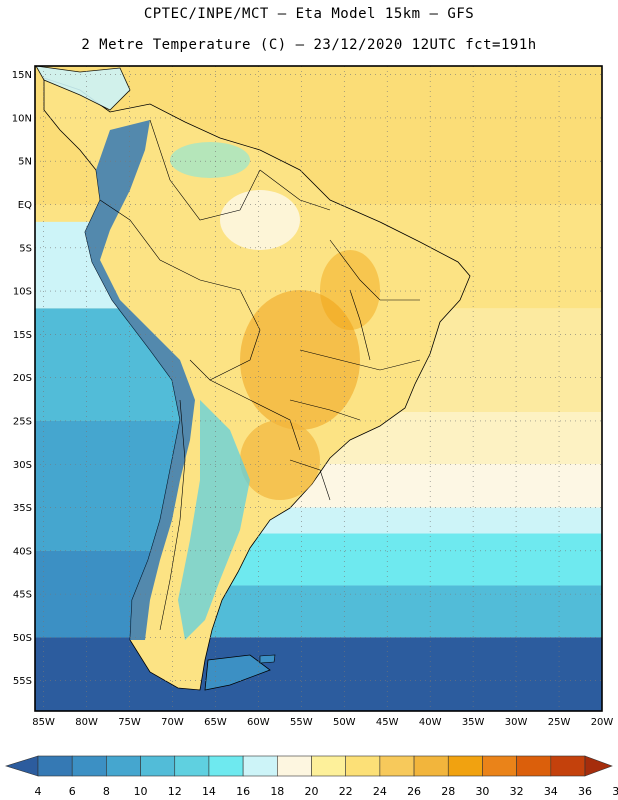 This screenshot has height=800, width=618. I want to click on colorbar-level-label: 26, so click(414, 791).